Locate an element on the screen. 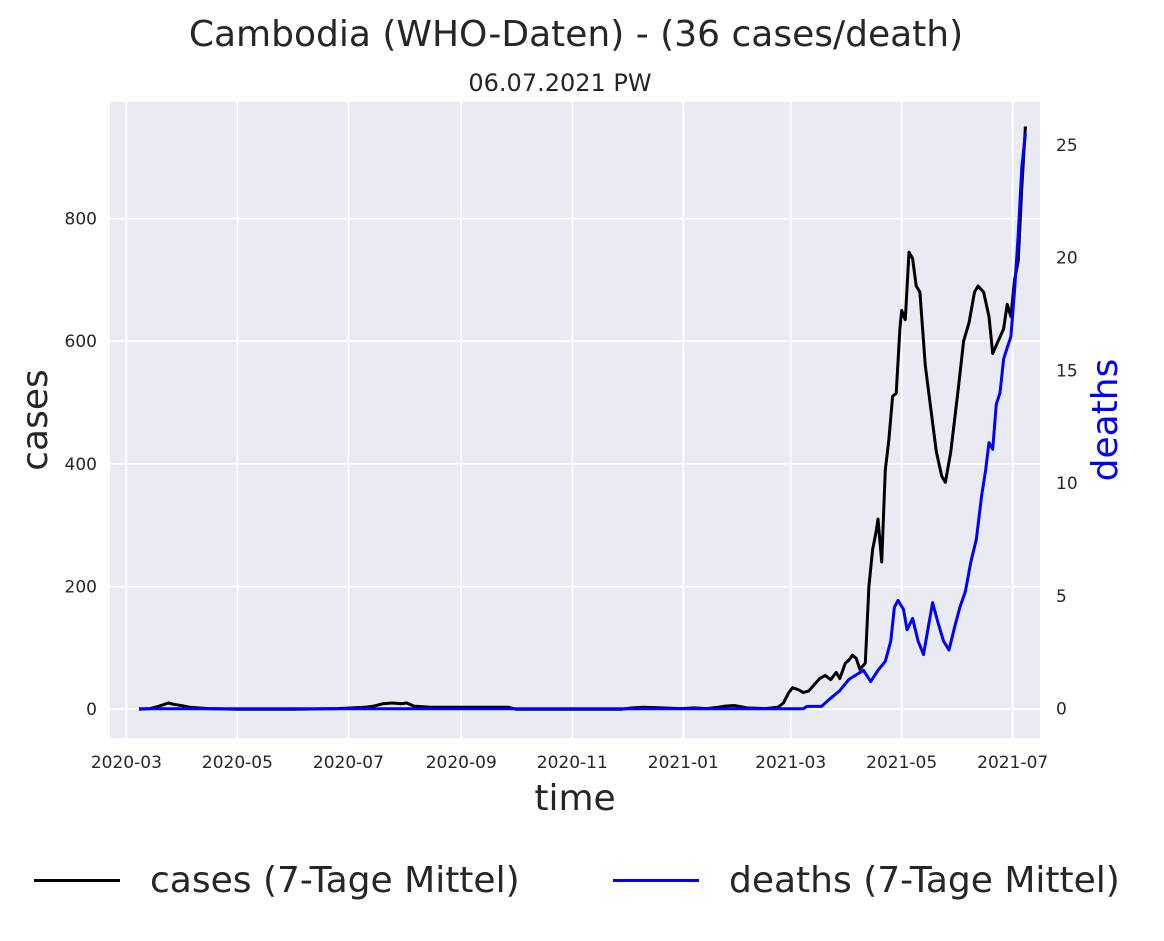 The height and width of the screenshot is (941, 1164). y-left-tick-label: 200 is located at coordinates (81, 588).